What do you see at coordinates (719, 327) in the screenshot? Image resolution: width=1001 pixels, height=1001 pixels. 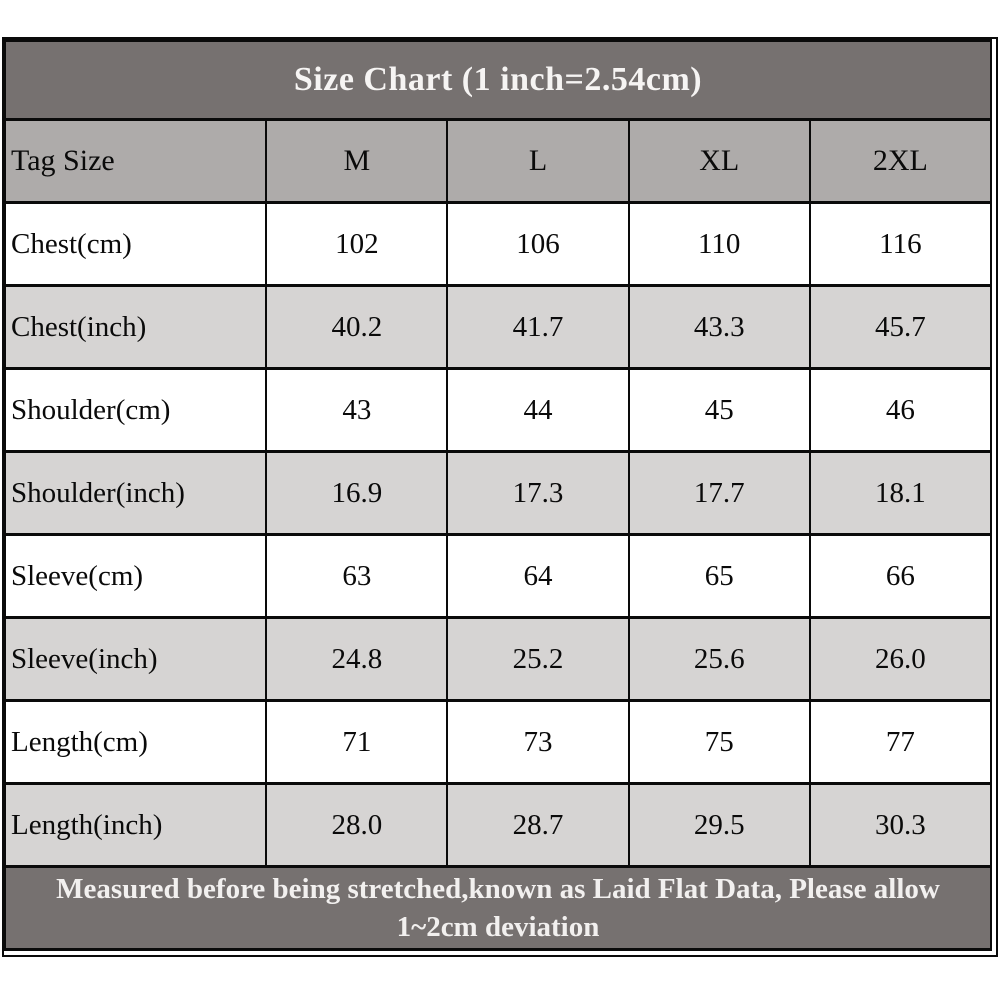 I see `value-cell: 43.3` at bounding box center [719, 327].